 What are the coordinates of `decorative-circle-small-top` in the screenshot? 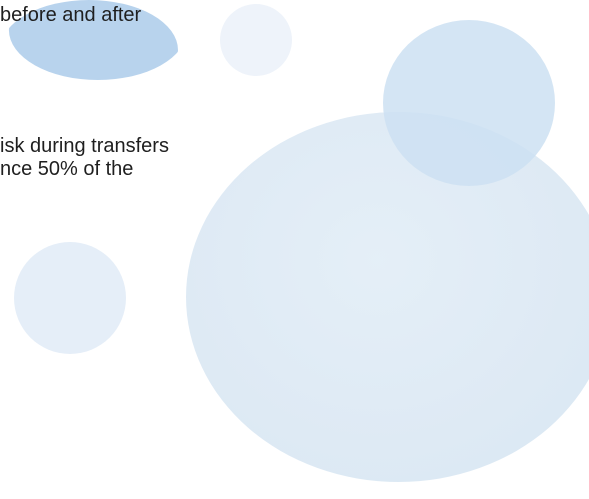 It's located at (256, 40).